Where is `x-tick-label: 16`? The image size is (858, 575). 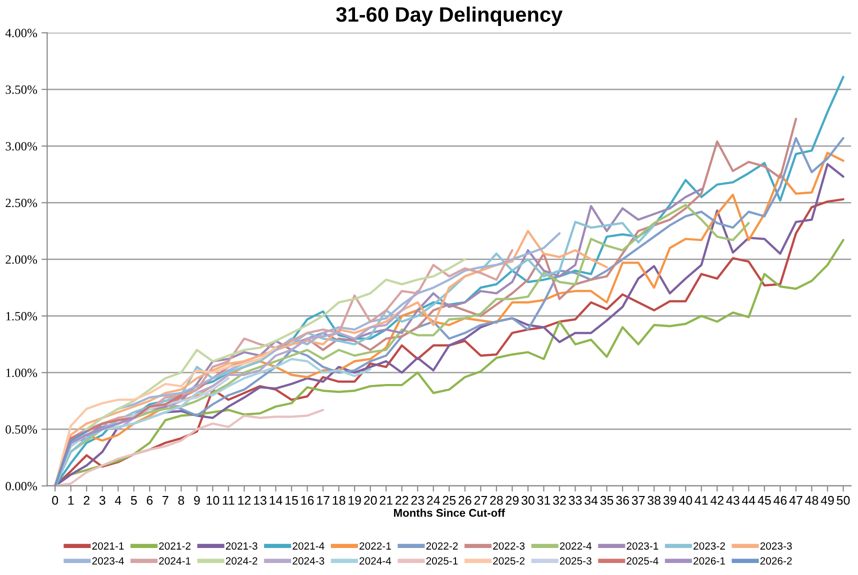 x-tick-label: 16 is located at coordinates (307, 500).